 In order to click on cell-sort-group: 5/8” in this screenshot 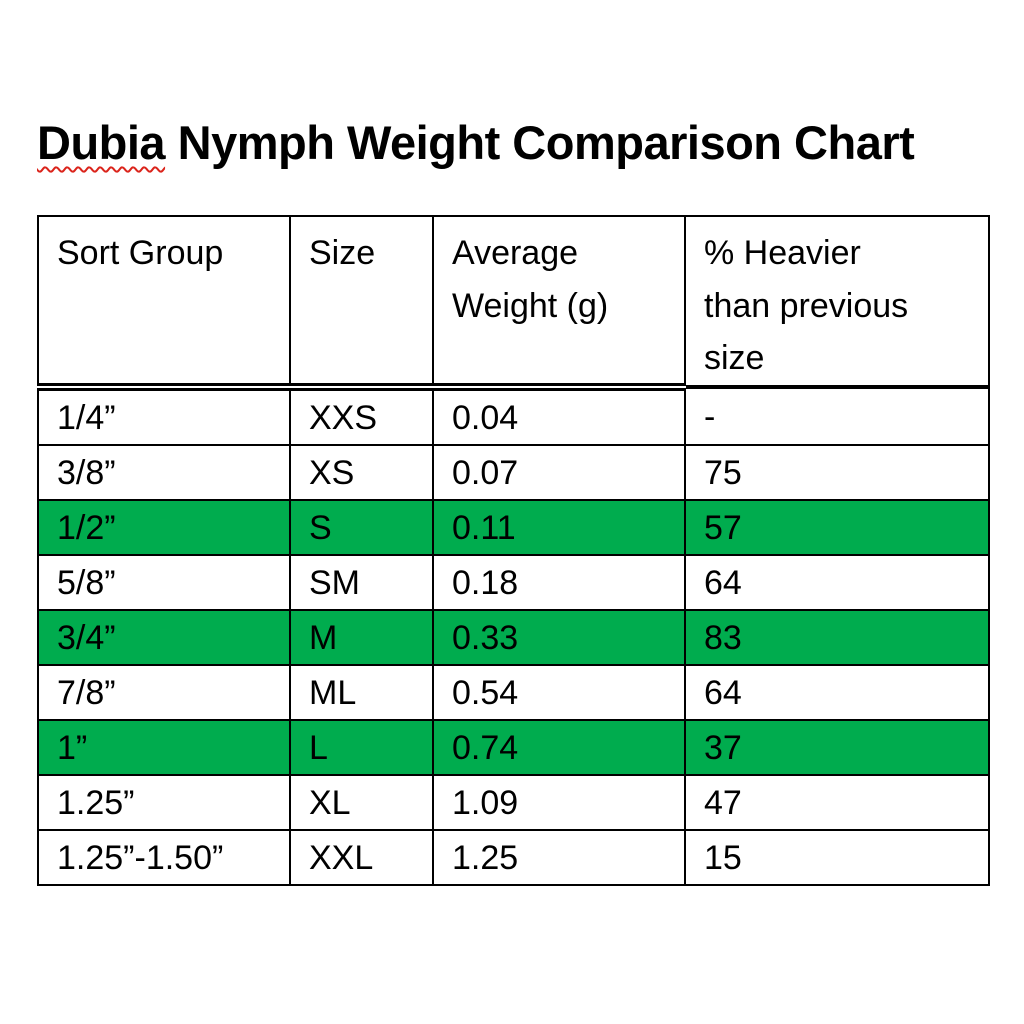, I will do `click(164, 583)`.